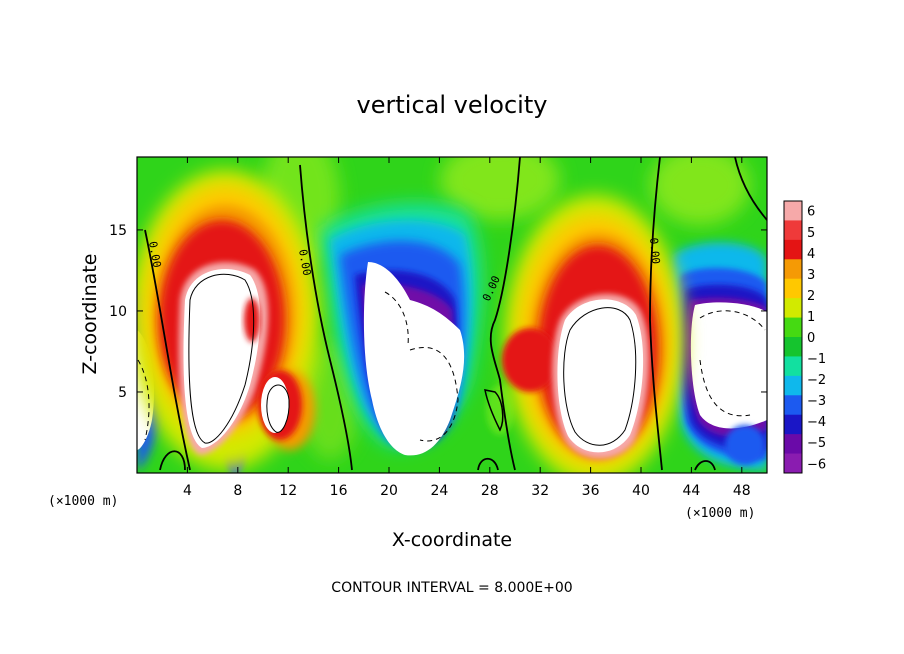 This screenshot has height=654, width=904. Describe the element at coordinates (154, 254) in the screenshot. I see `contour-label-1: 0.00` at that location.